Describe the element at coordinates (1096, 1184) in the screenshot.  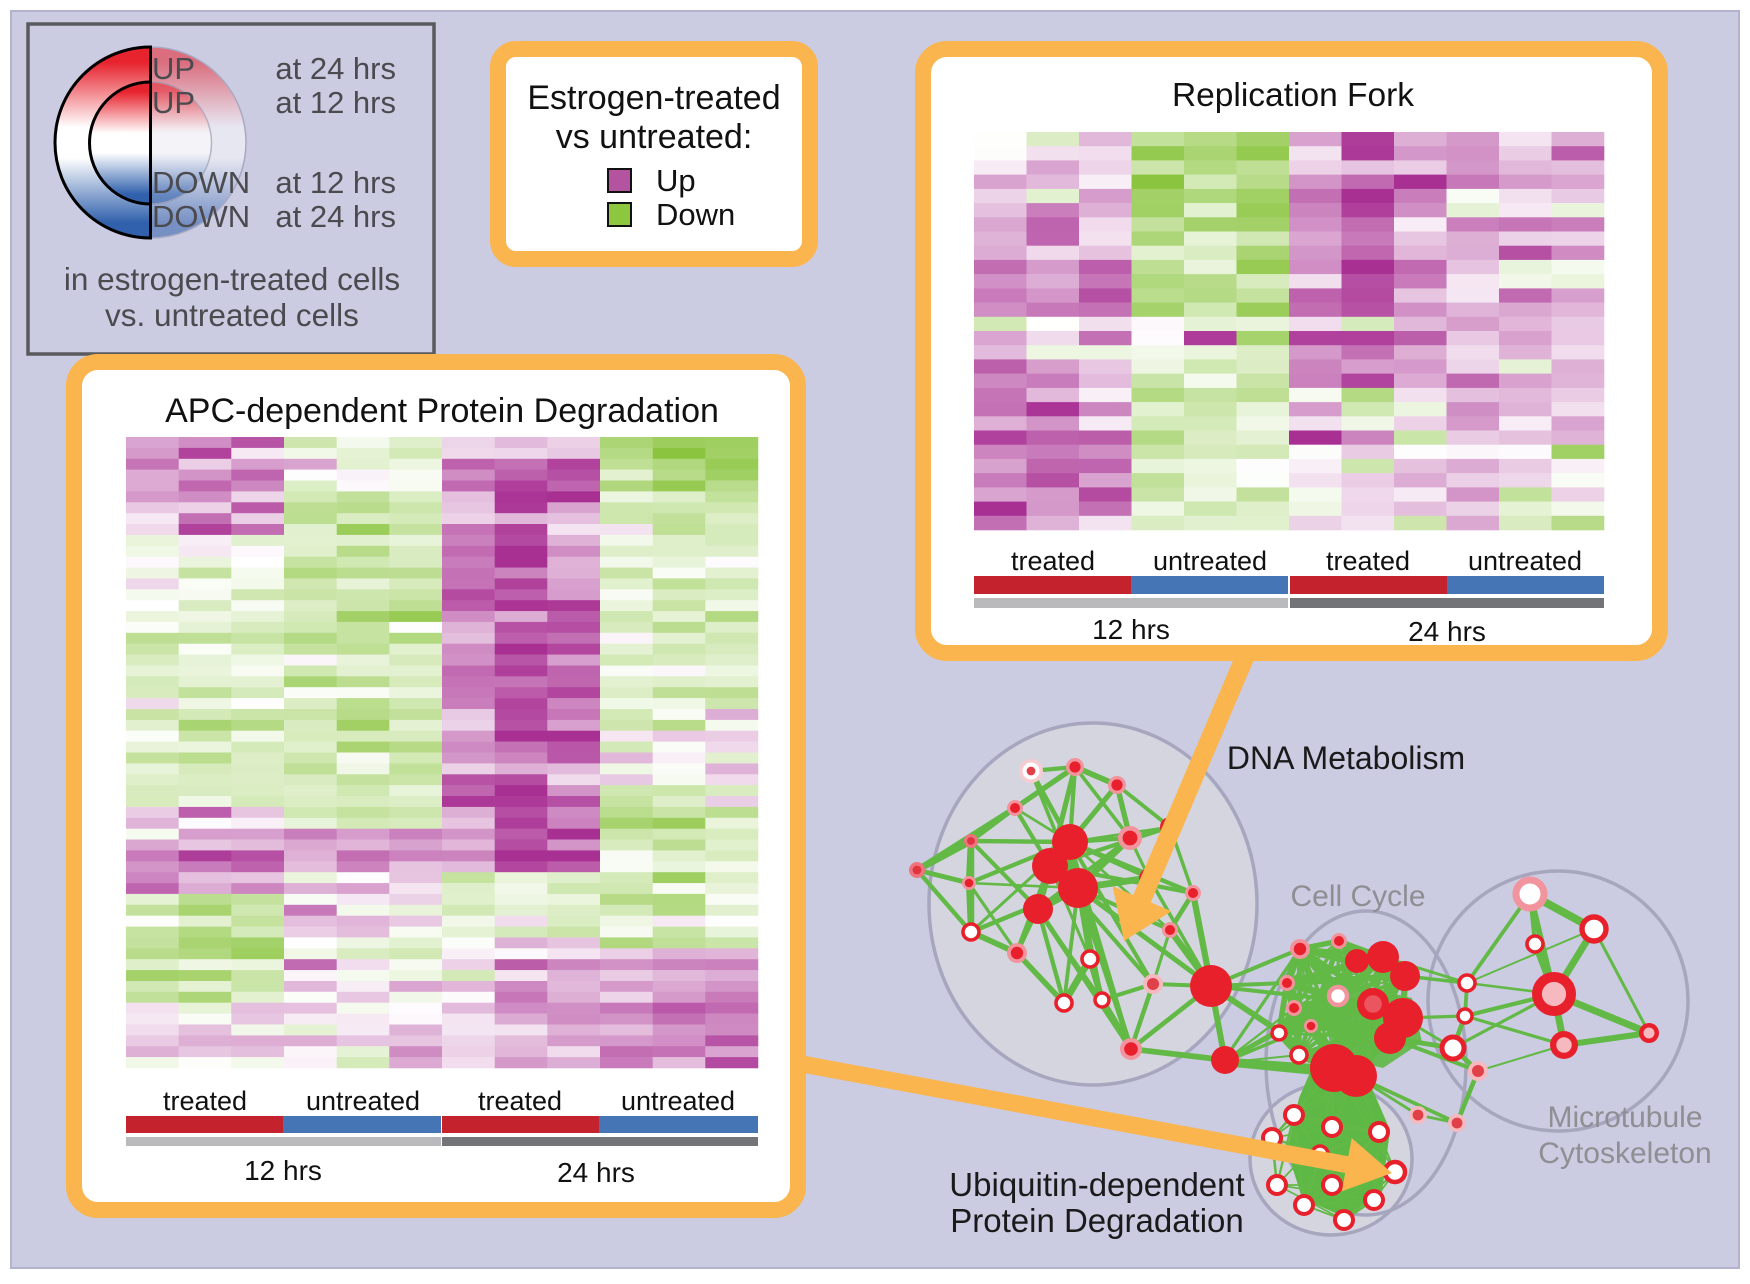
I see `svg-text: Ubiquitin-dependent` at that location.